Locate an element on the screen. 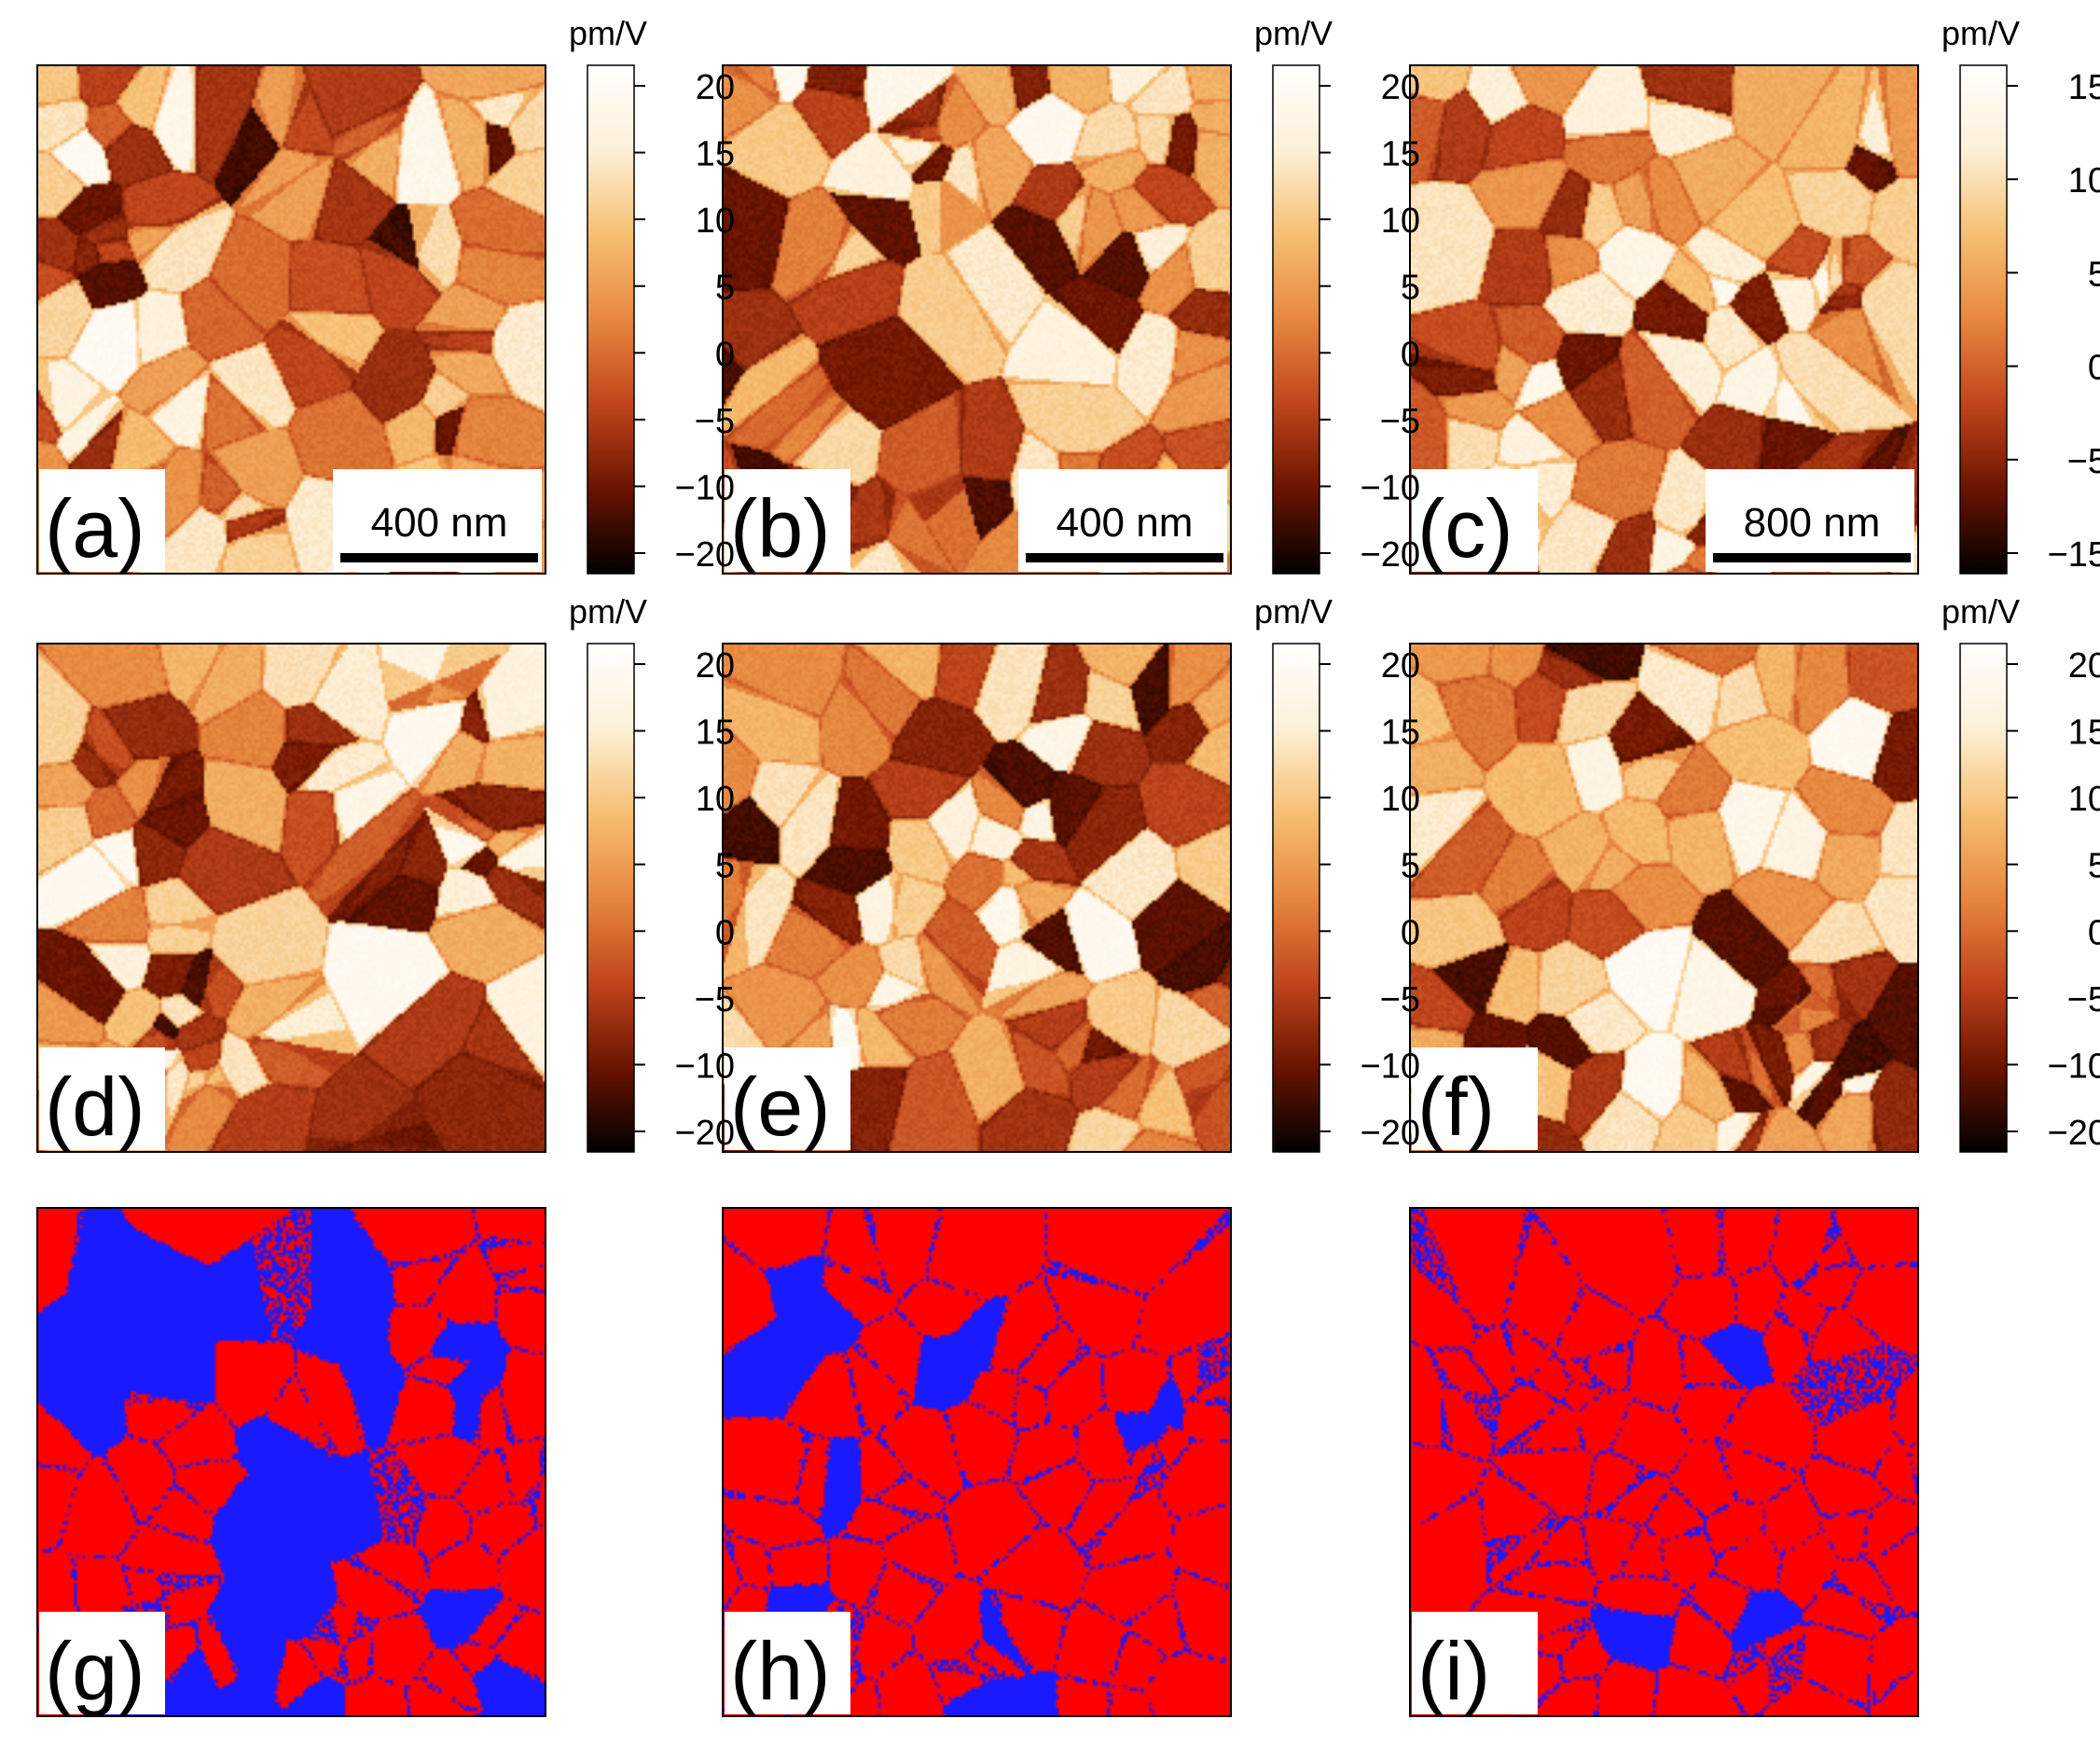 The width and height of the screenshot is (2100, 1747). panel-frame-c is located at coordinates (1664, 319).